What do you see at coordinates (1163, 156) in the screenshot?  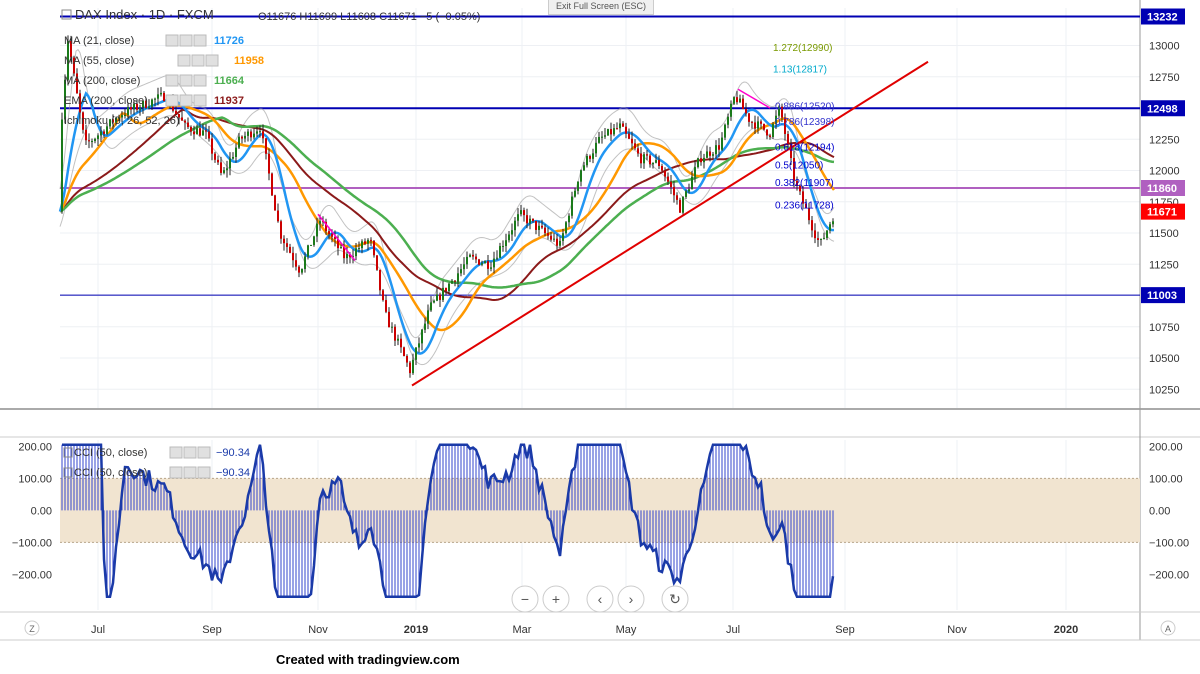 I see `price-tags: 13232 12498 11860 11671 11003` at bounding box center [1163, 156].